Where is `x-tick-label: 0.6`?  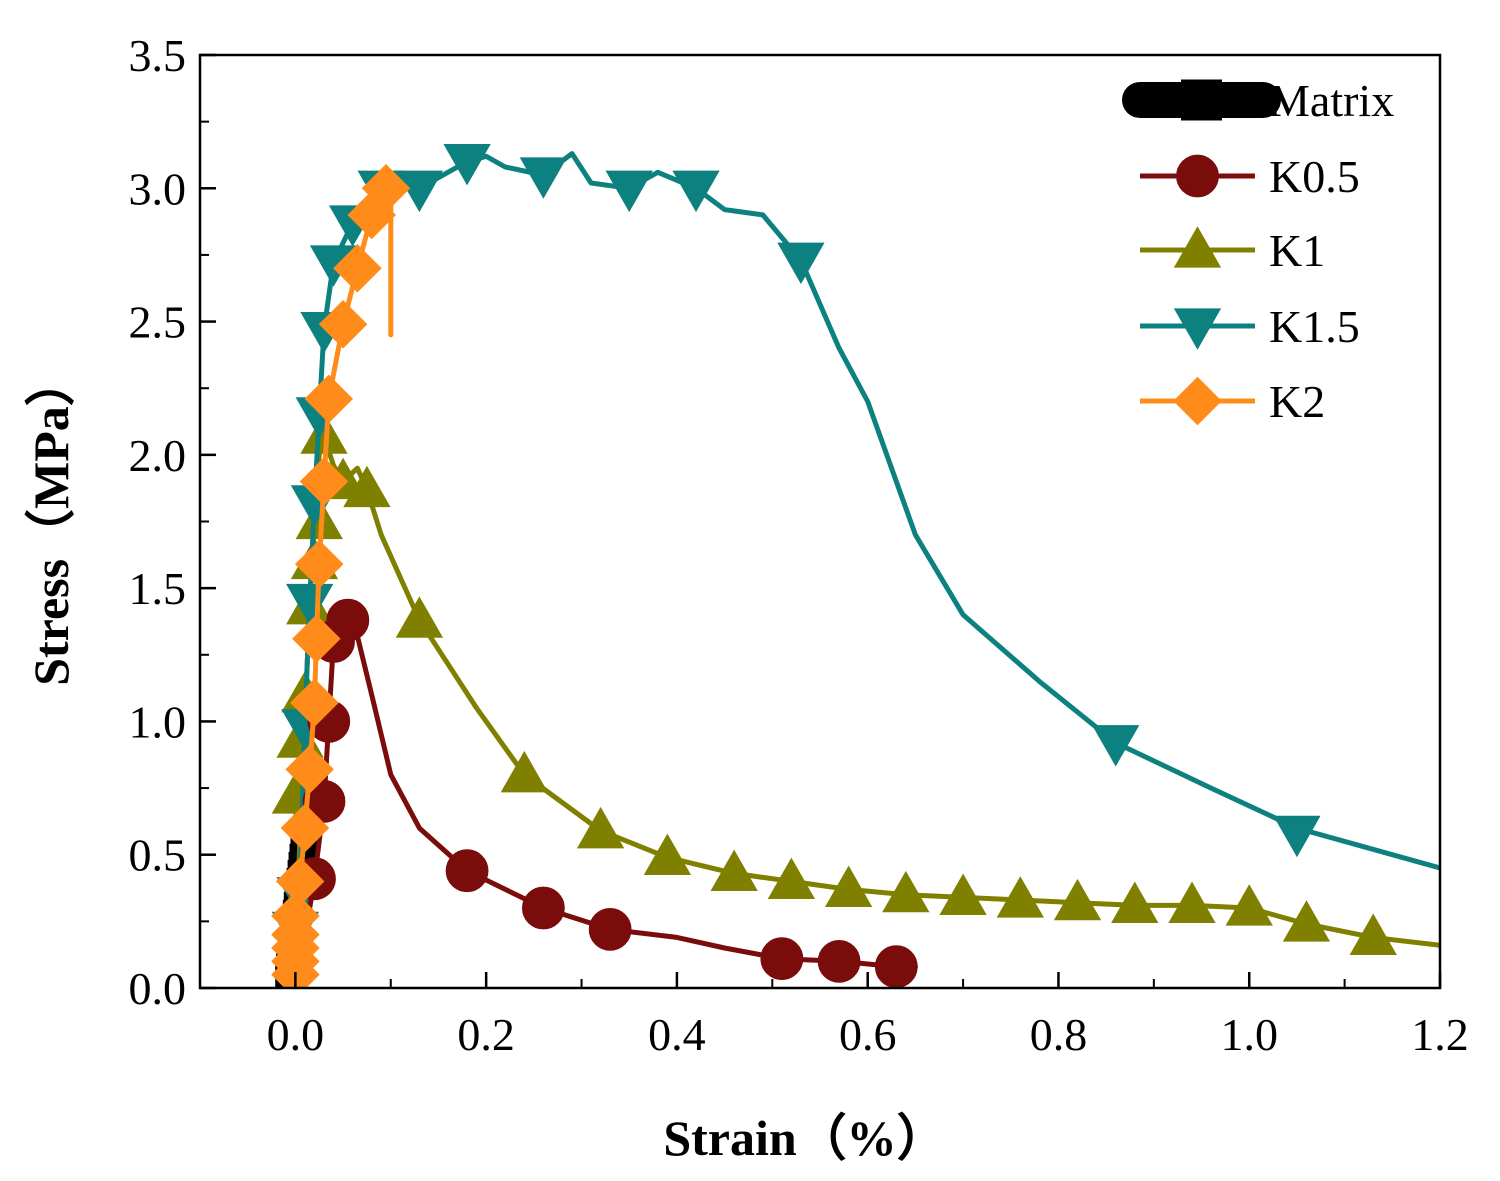
x-tick-label: 0.6 is located at coordinates (868, 1034).